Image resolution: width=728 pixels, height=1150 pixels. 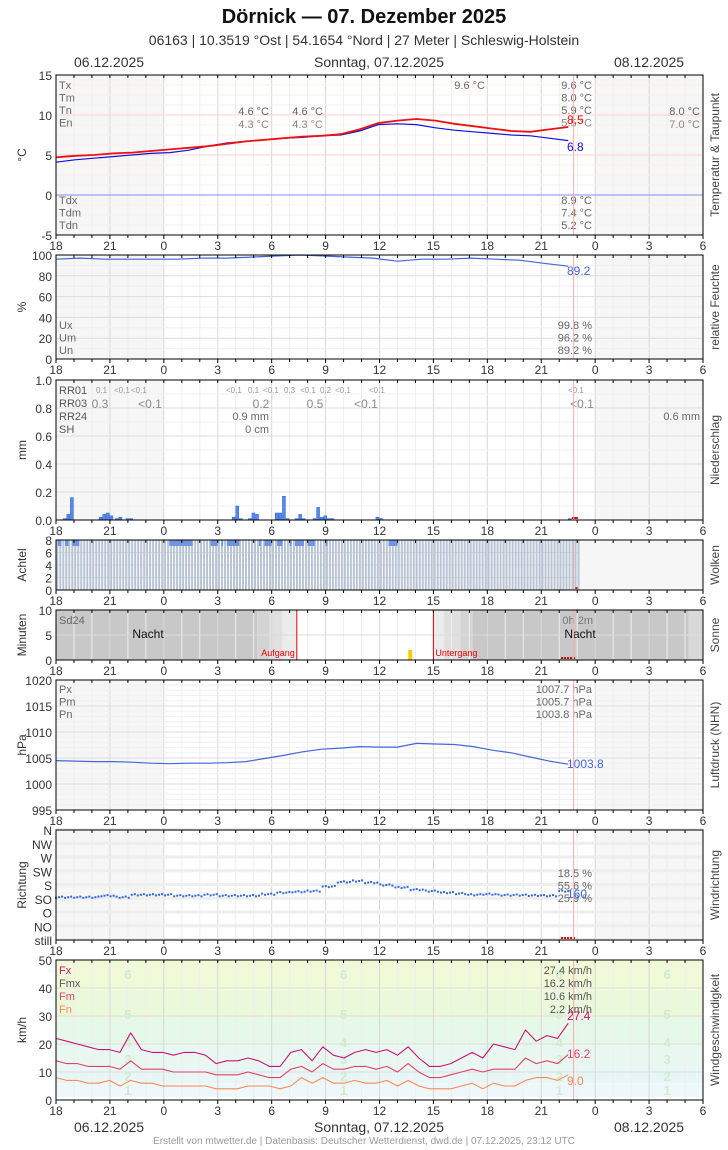 I want to click on rain-bar, so click(x=104, y=517).